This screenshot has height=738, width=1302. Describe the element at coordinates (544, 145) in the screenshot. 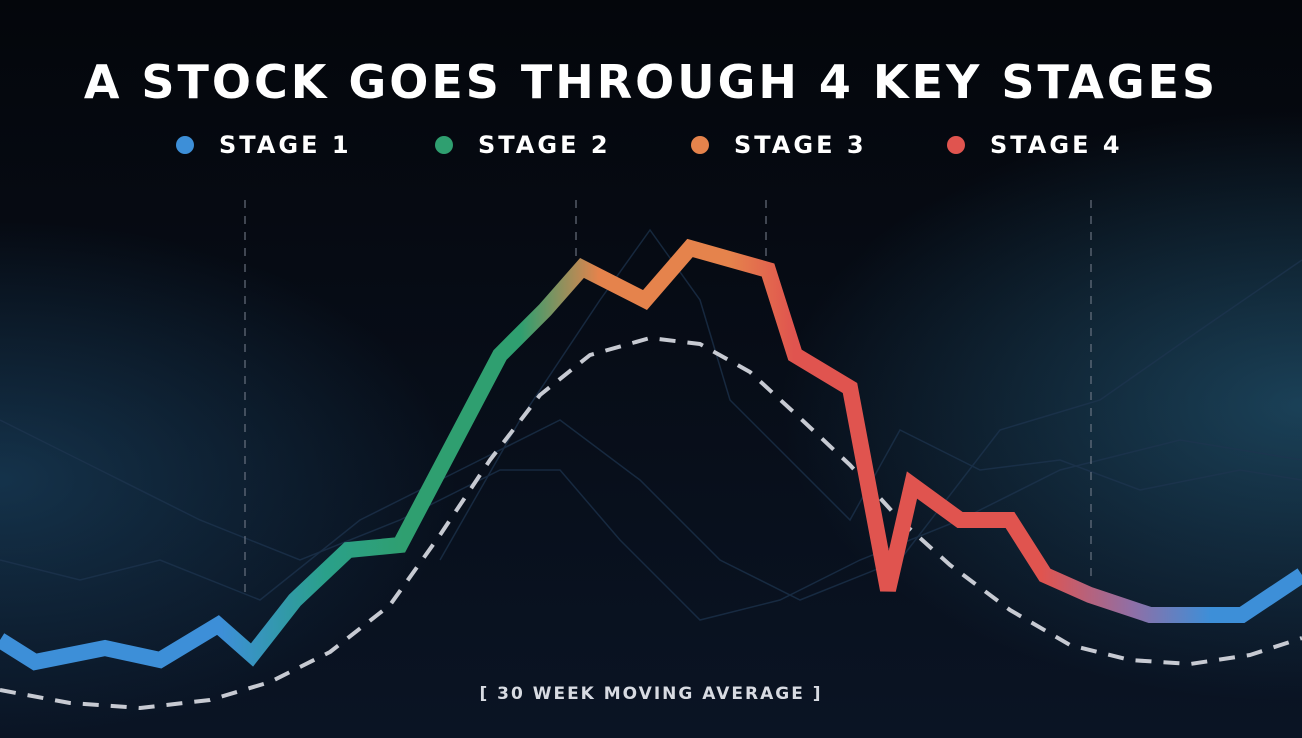

I see `legend-label: STAGE 2` at that location.